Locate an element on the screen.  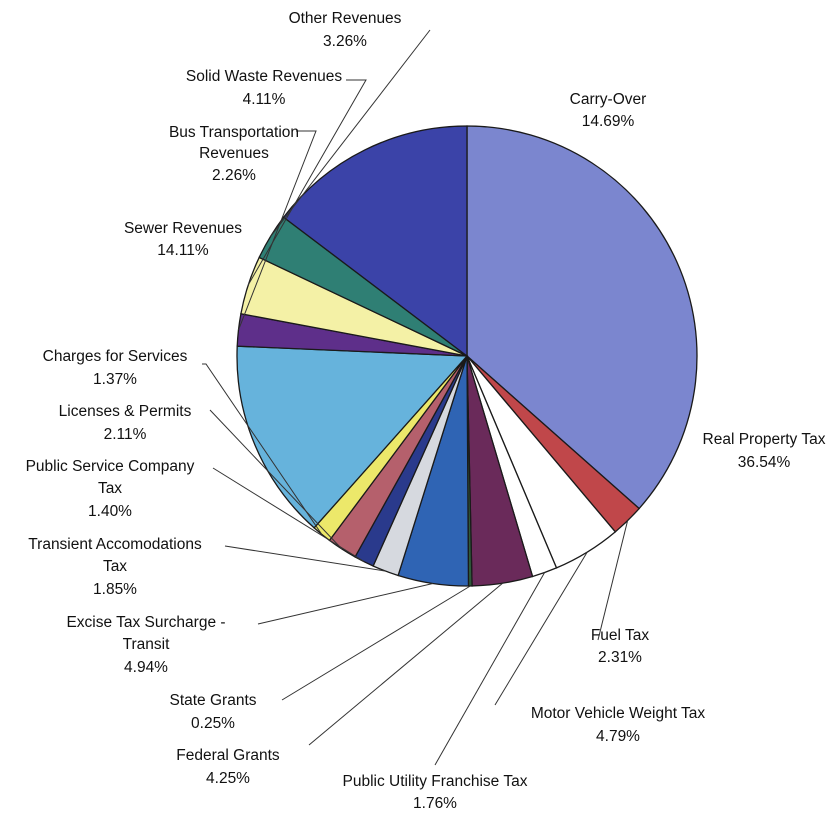
slice-label-public-utility-franchise: Public Utility Franchise Tax is located at coordinates (435, 781).